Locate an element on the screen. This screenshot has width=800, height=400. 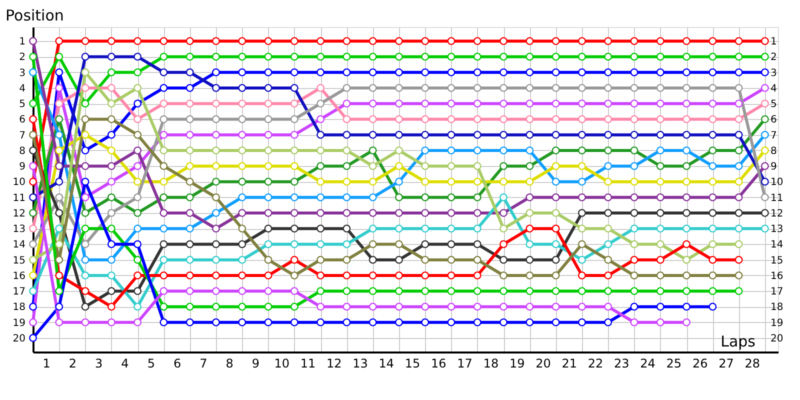
y2-tick-label: 20 is located at coordinates (777, 338).